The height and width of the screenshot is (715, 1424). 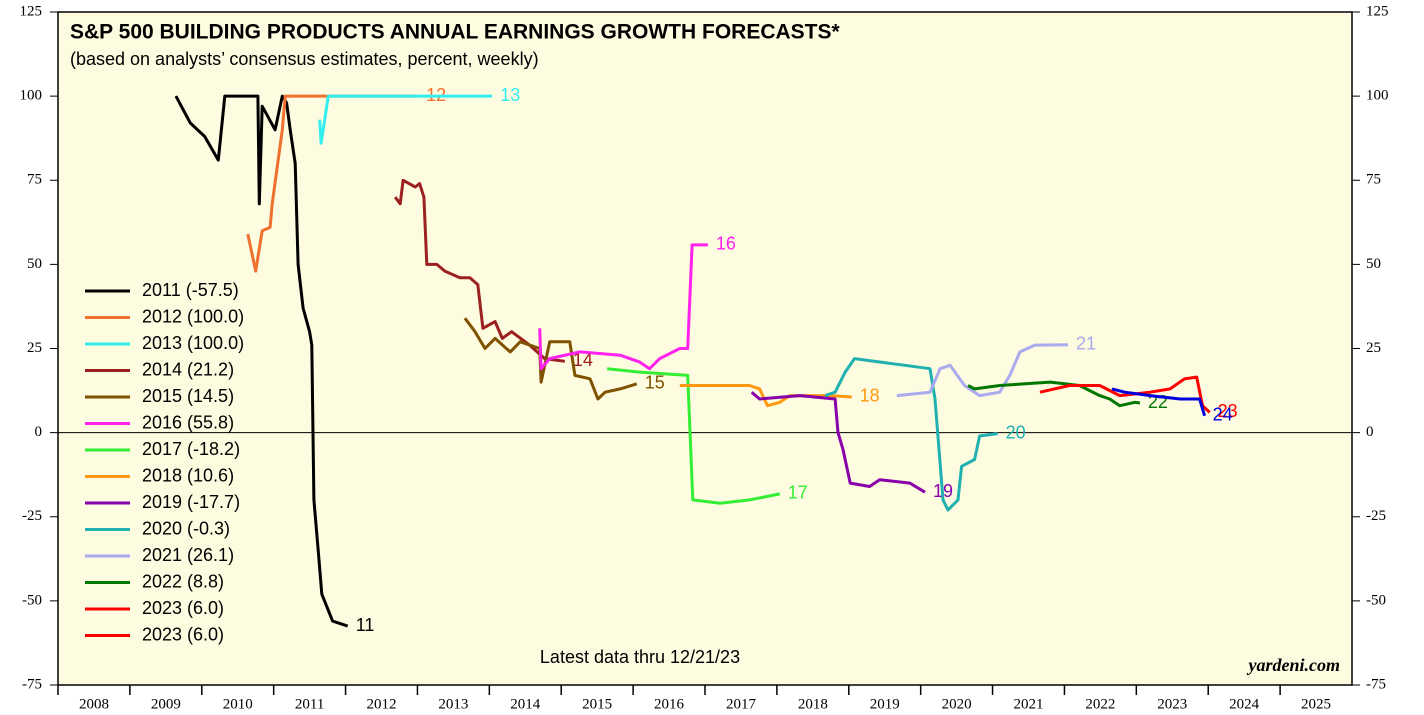 What do you see at coordinates (813, 704) in the screenshot?
I see `x-tick-label: 2018` at bounding box center [813, 704].